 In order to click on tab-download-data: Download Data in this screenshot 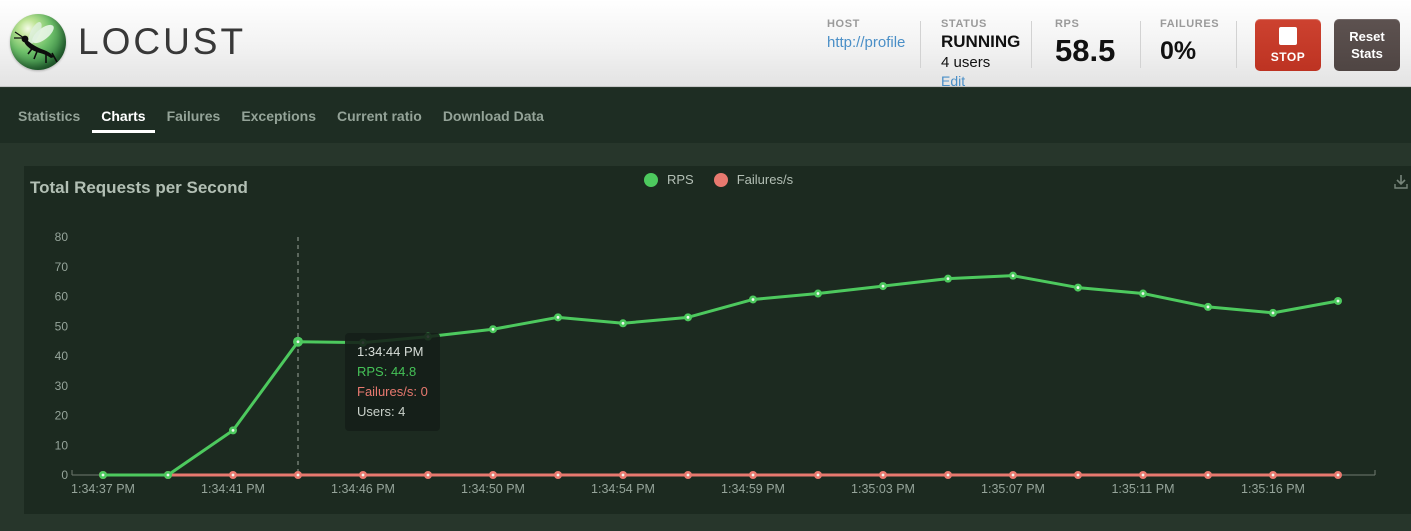, I will do `click(493, 115)`.